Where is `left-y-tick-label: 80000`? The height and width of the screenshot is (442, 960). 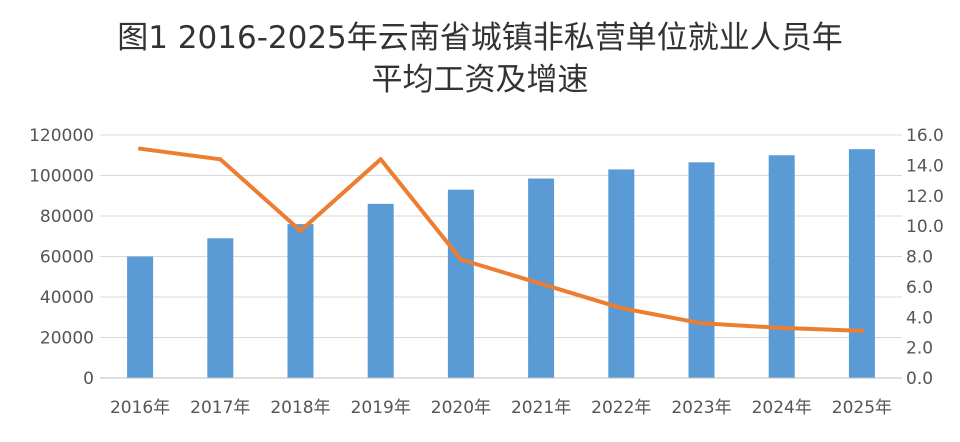 left-y-tick-label: 80000 is located at coordinates (67, 217).